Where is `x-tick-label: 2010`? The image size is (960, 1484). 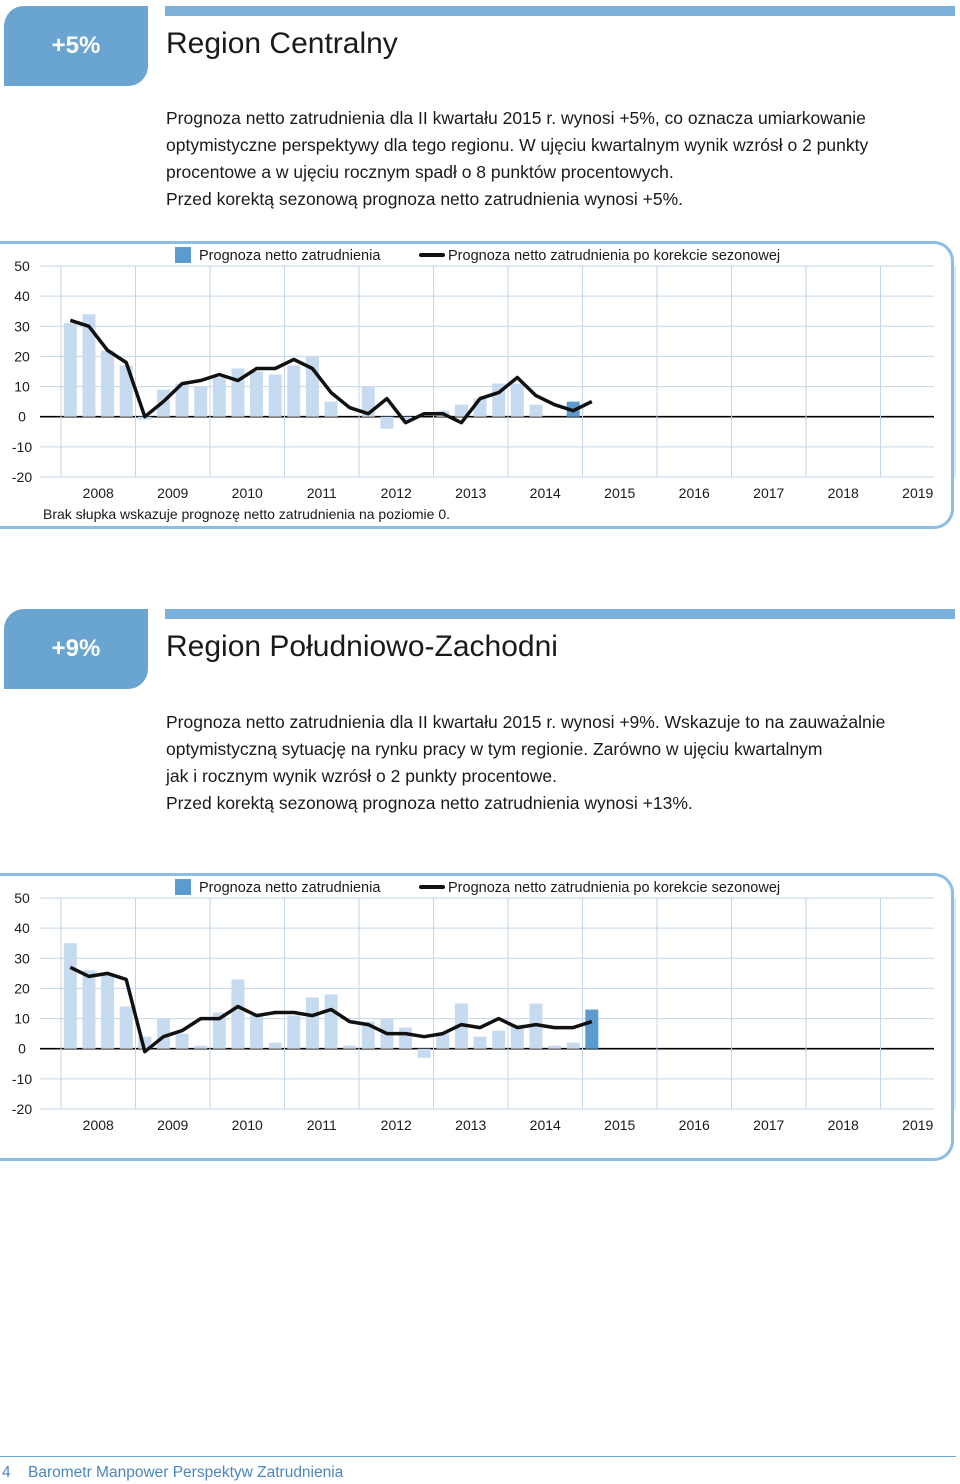 x-tick-label: 2010 is located at coordinates (247, 493).